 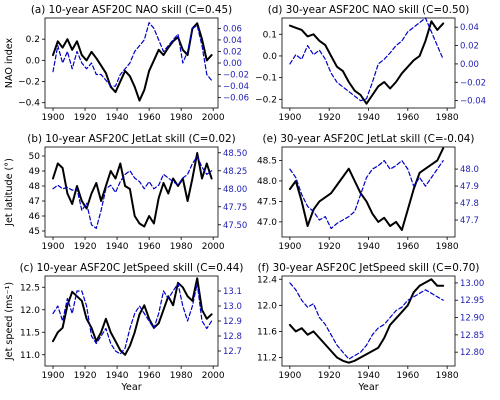 I want to click on y-tick-label: 48.0, so click(x=267, y=182).